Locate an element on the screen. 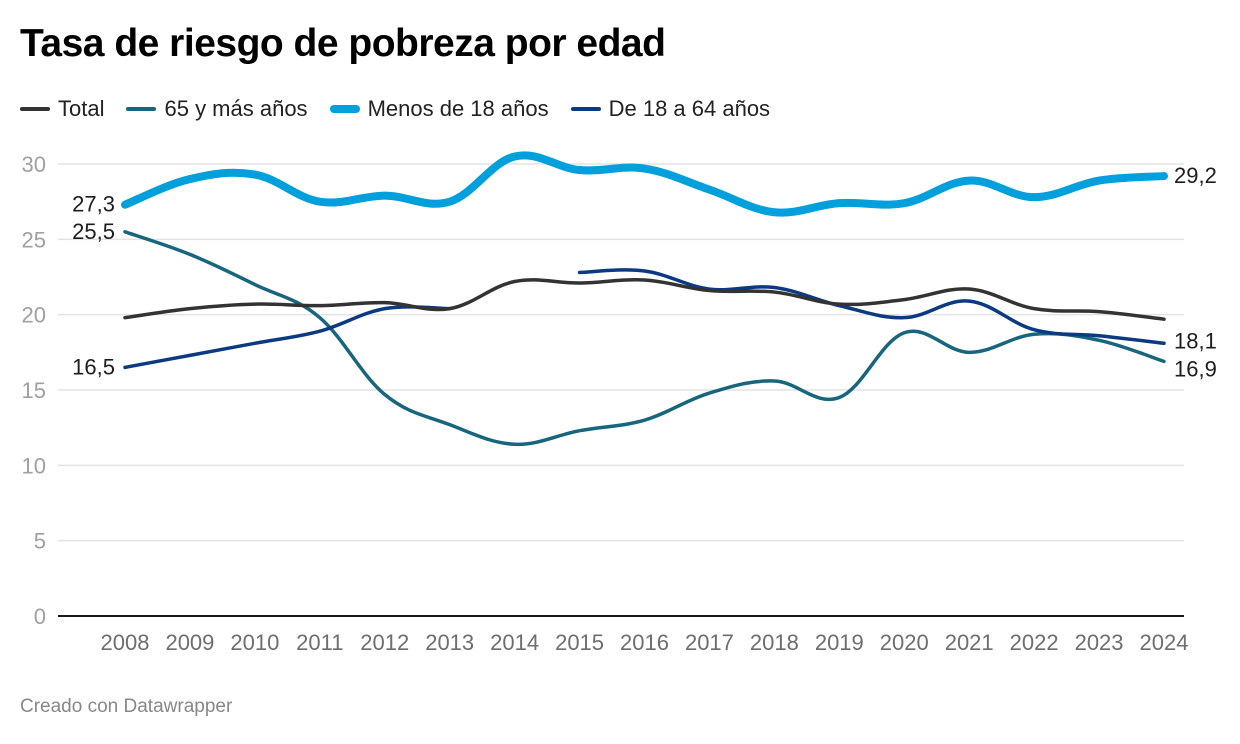  x-tick-label: 2013 is located at coordinates (449, 642).